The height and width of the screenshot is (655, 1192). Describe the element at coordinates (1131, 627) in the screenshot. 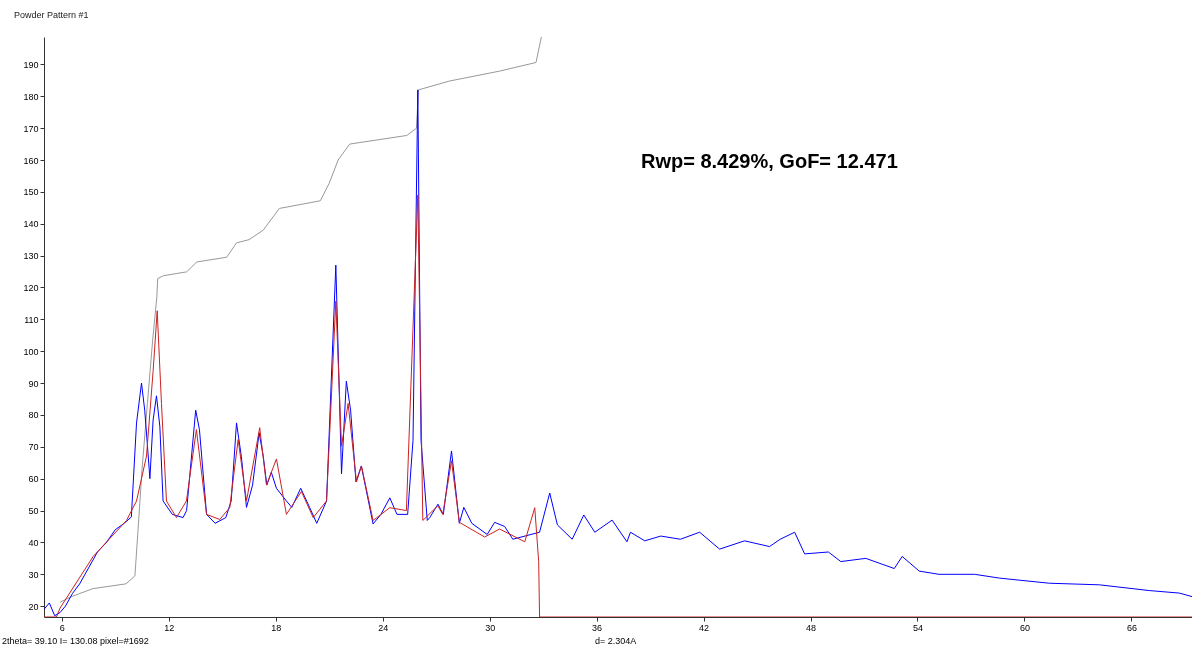

I see `x-tick-label: 66` at that location.